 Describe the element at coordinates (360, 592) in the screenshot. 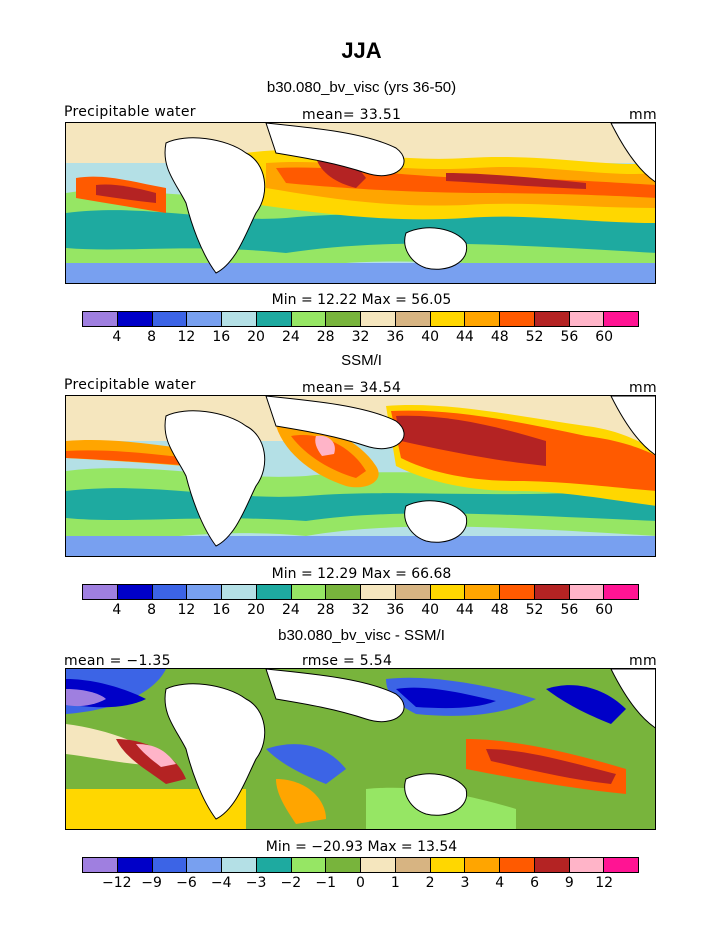

I see `colorbar-obs` at that location.